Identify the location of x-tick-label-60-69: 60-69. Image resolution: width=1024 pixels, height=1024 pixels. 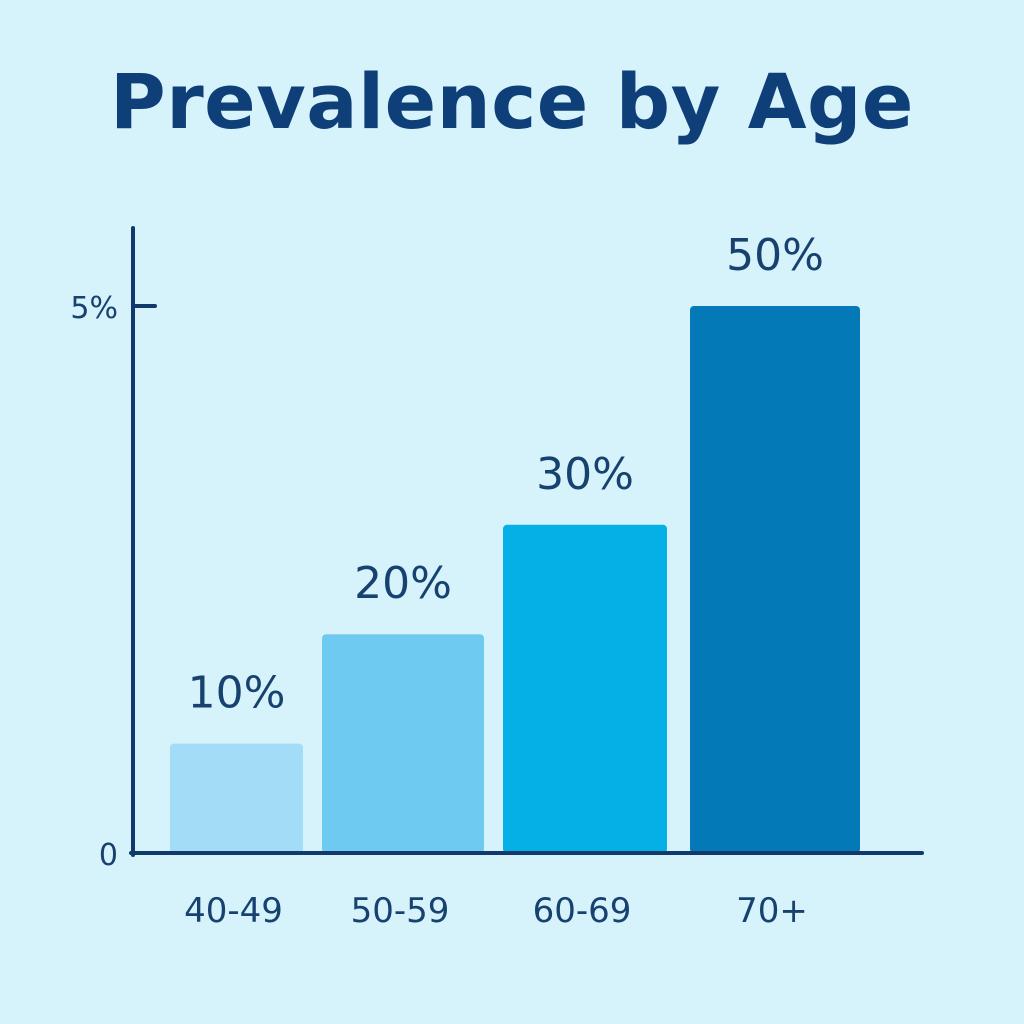
(582, 911).